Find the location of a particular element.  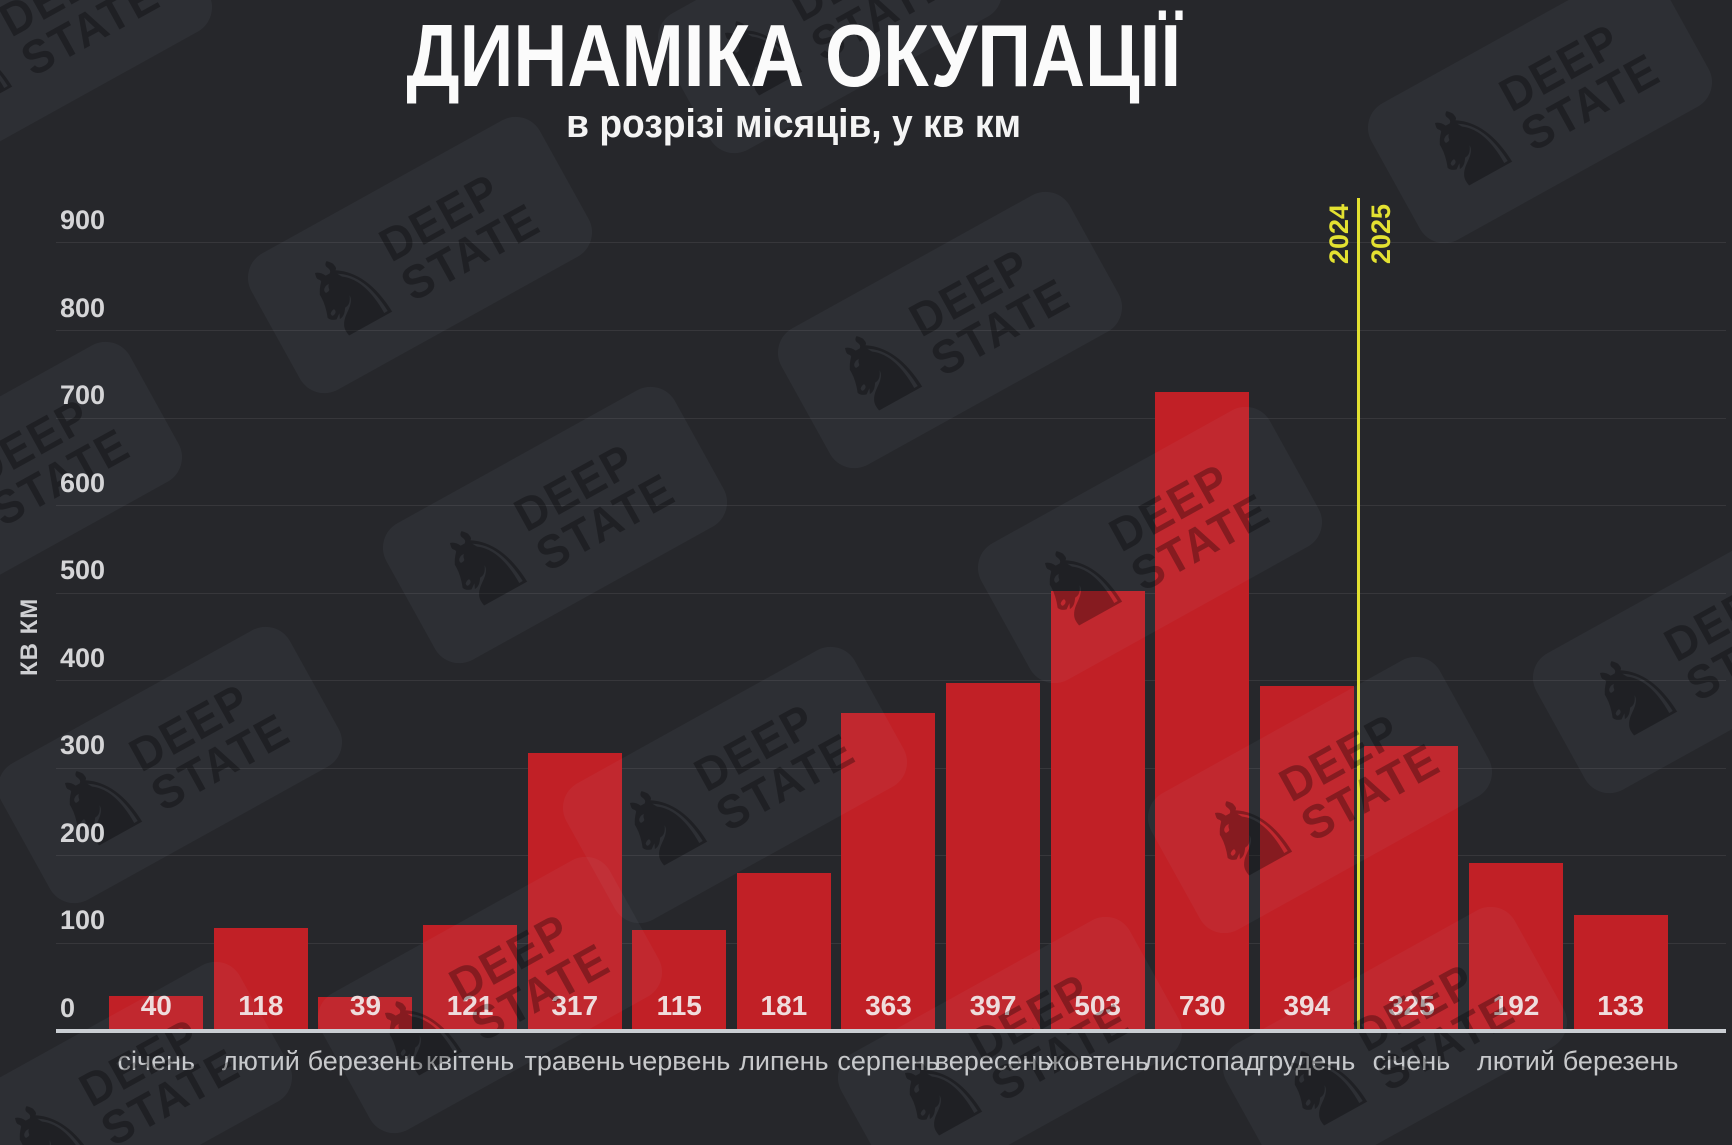

value-label: 397 is located at coordinates (993, 1005).